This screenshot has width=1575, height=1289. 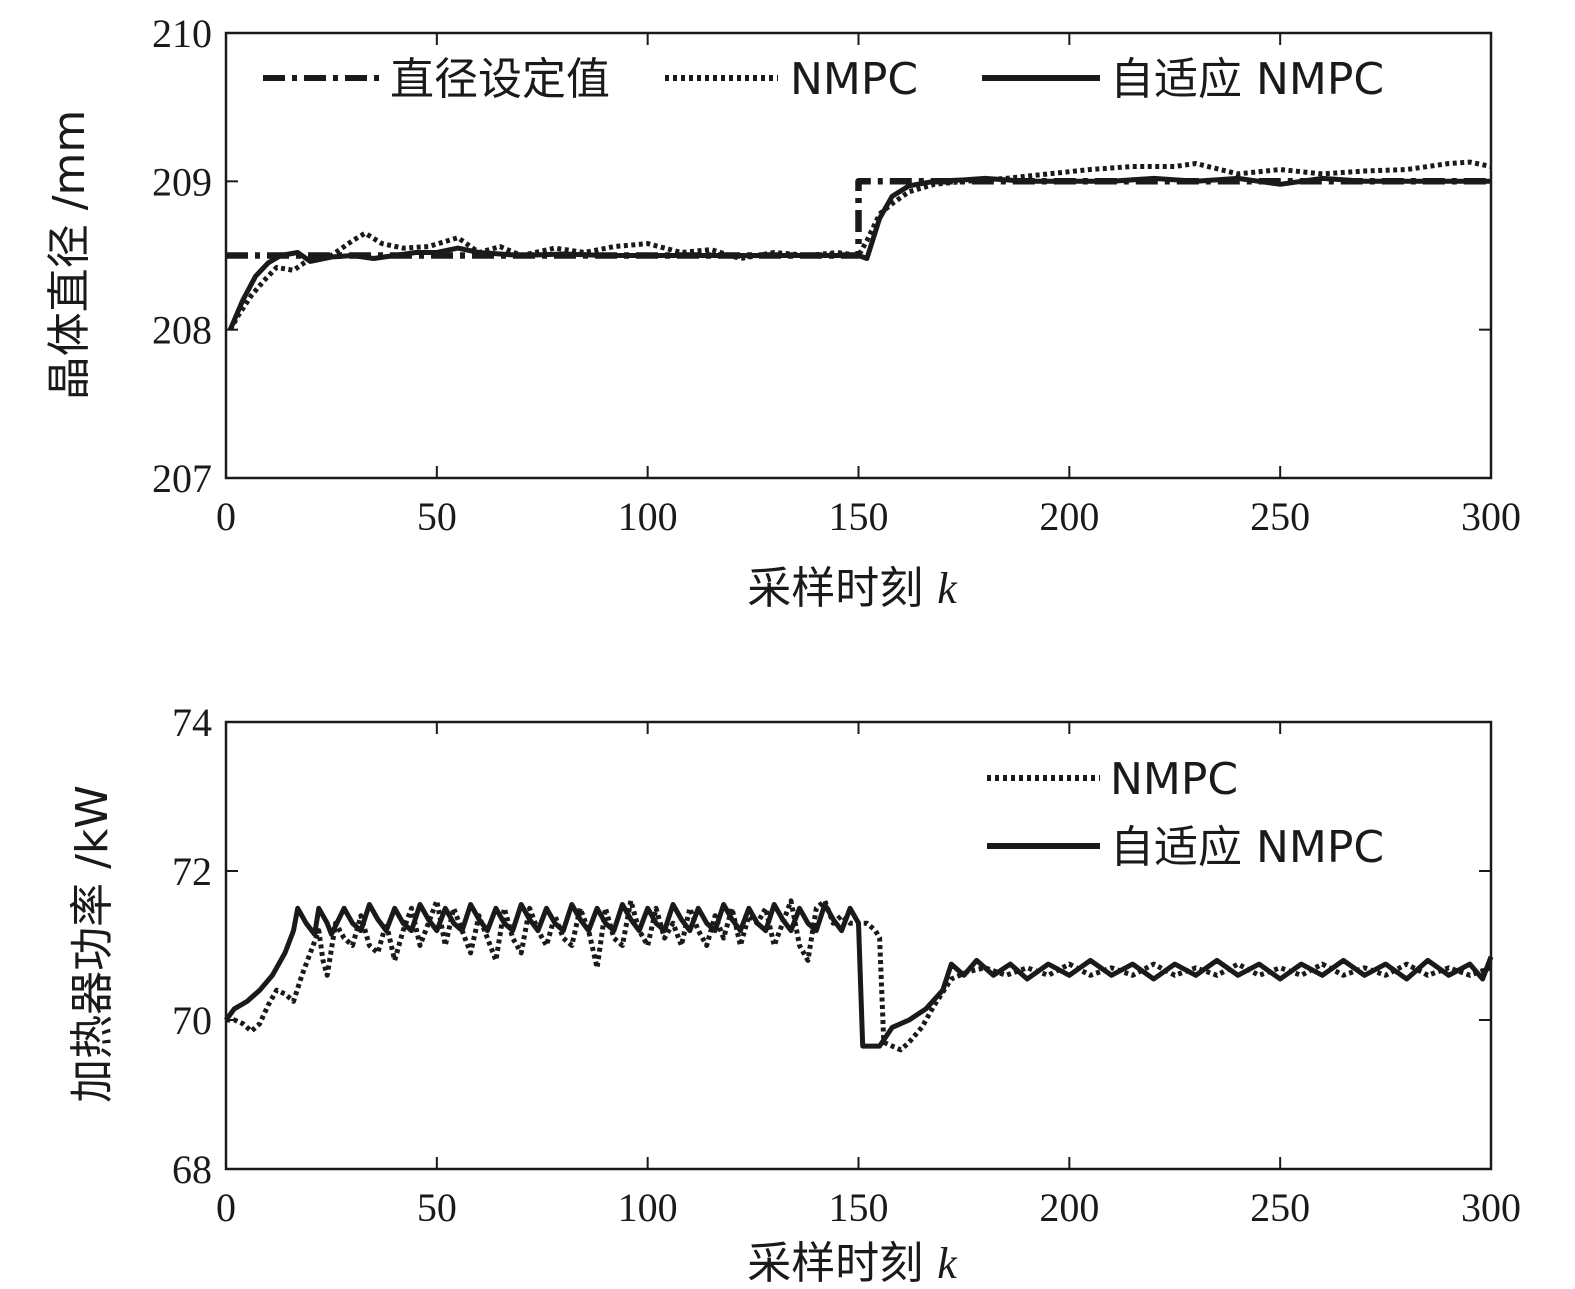 I want to click on diameter-xlabel-var: k, so click(x=947, y=588).